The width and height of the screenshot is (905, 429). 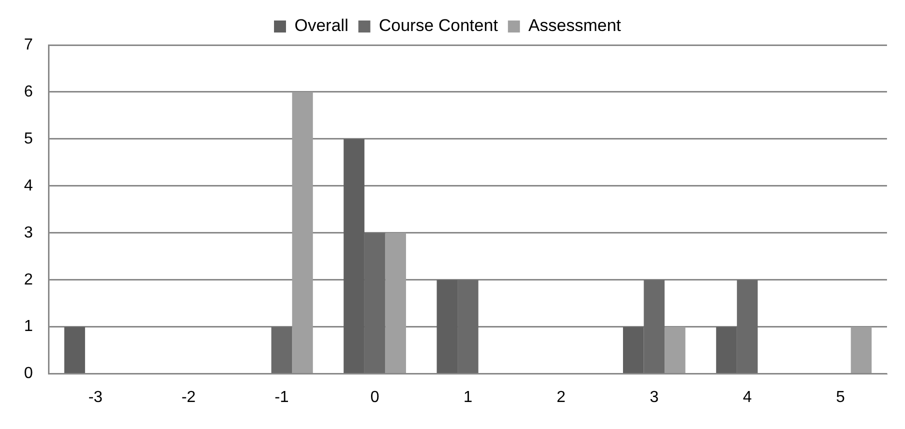 What do you see at coordinates (28, 91) in the screenshot?
I see `y-tick-label: 6` at bounding box center [28, 91].